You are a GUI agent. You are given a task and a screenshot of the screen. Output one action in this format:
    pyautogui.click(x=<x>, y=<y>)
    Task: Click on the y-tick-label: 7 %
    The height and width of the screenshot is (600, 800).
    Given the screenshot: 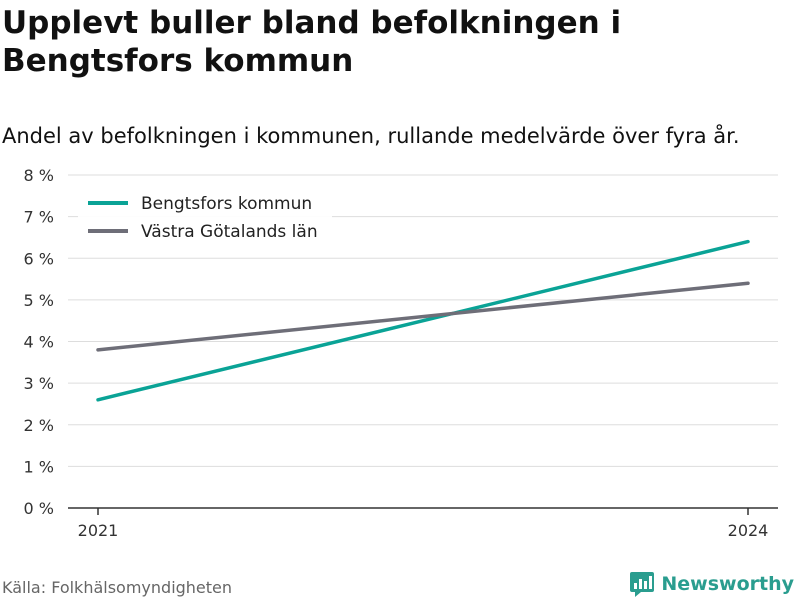 What is the action you would take?
    pyautogui.click(x=39, y=217)
    